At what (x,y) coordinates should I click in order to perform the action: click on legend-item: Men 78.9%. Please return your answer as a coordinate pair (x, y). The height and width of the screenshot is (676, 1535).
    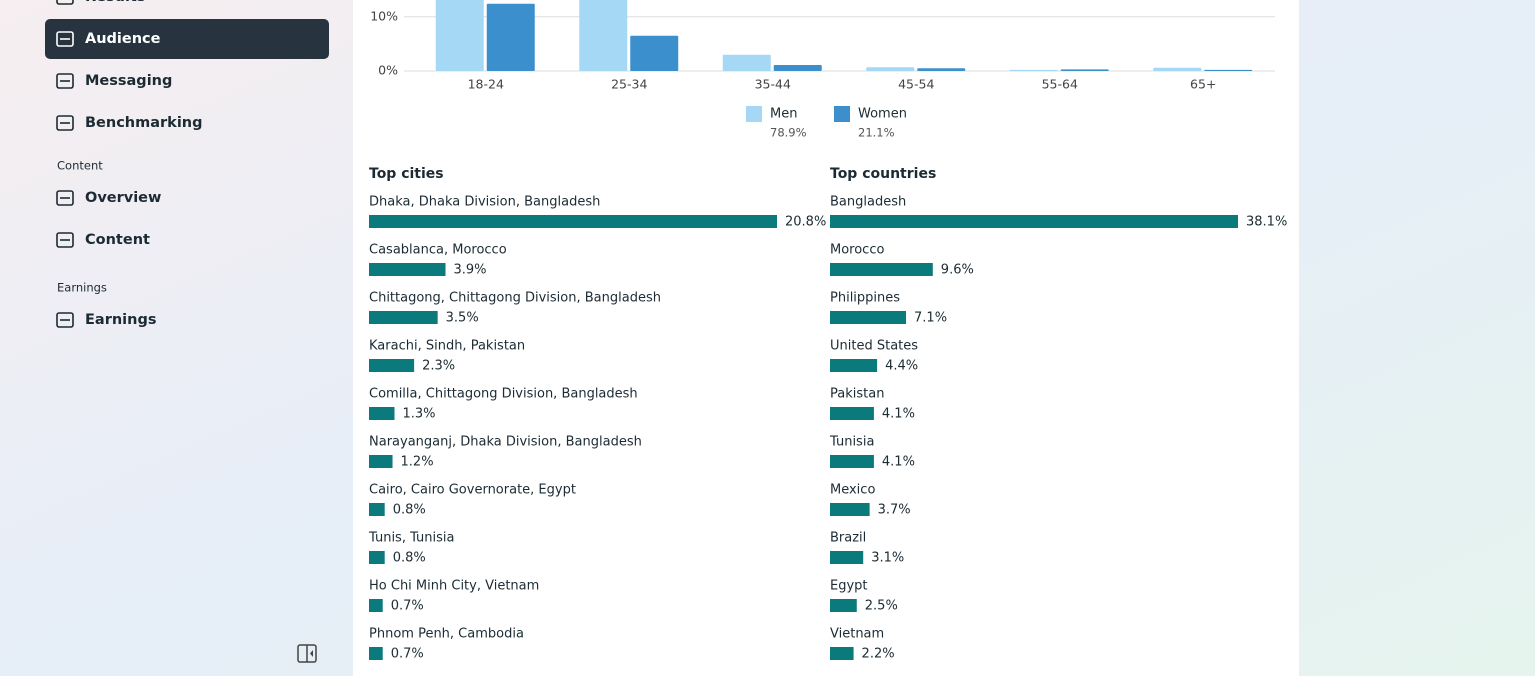
    Looking at the image, I should click on (776, 123).